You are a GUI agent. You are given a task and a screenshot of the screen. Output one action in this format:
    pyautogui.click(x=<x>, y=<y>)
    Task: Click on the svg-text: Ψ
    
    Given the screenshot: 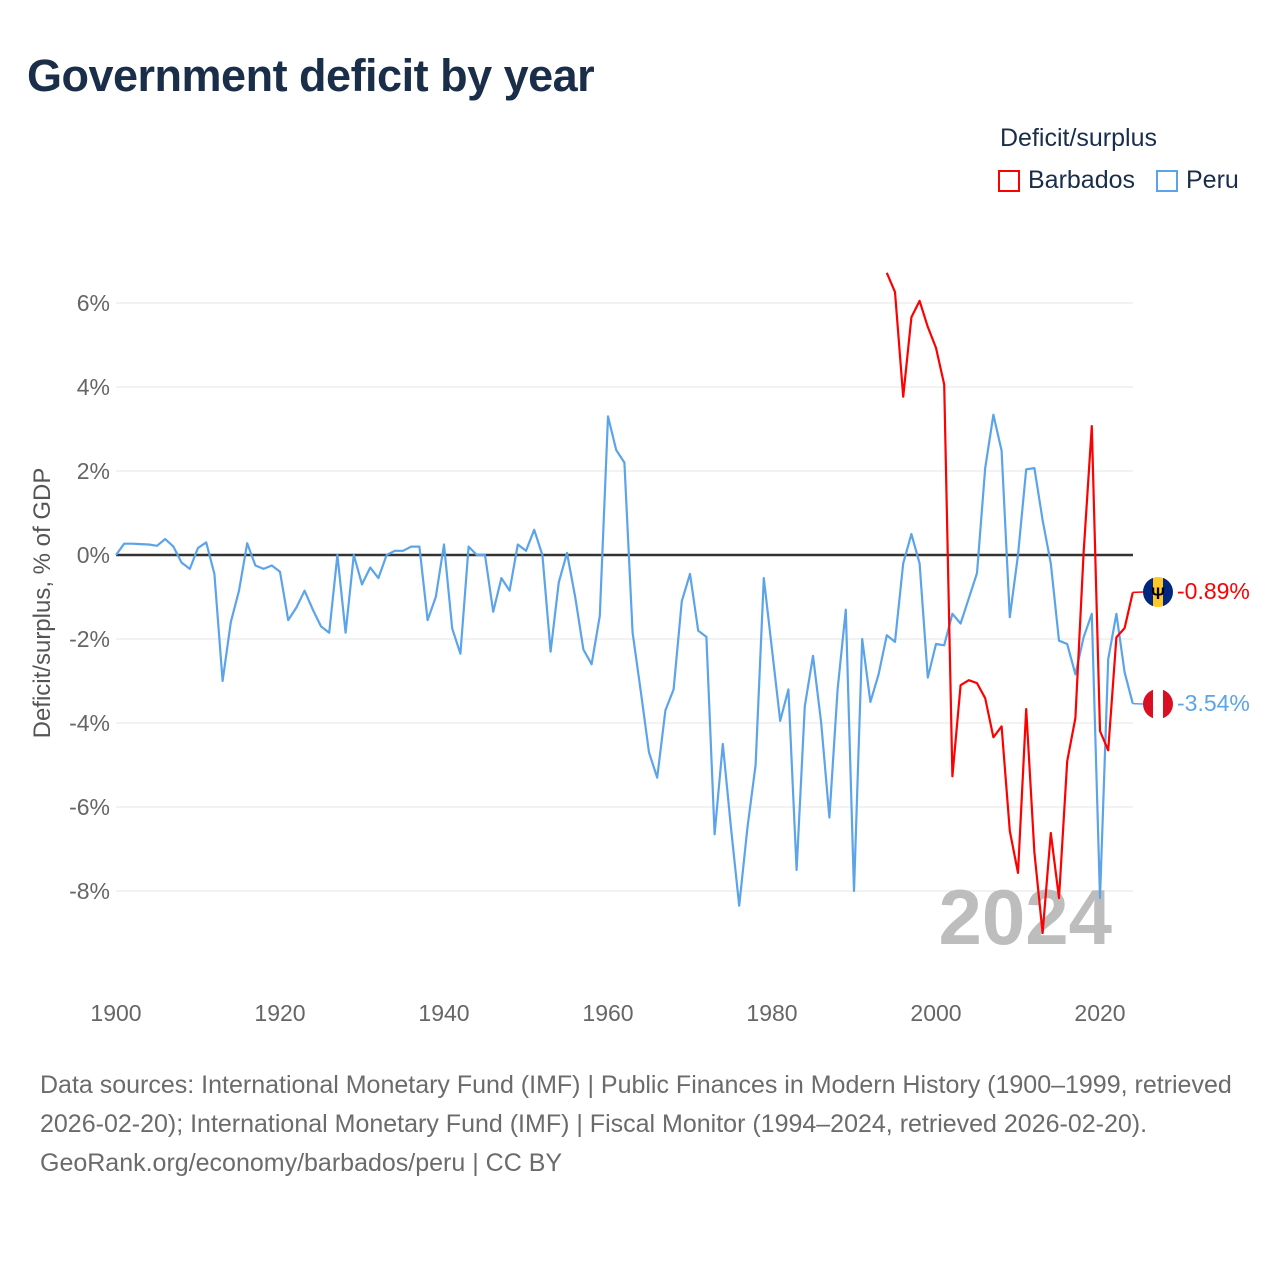 What is the action you would take?
    pyautogui.click(x=1158, y=593)
    